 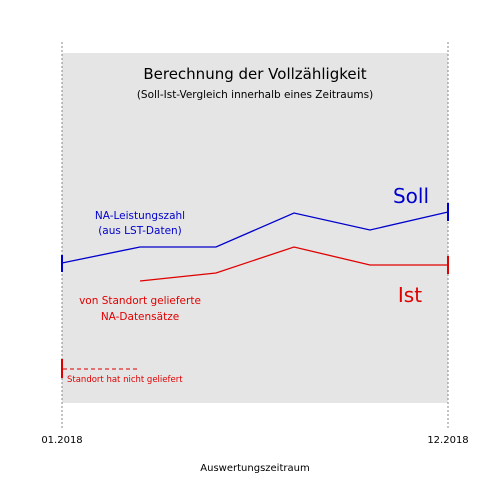 What do you see at coordinates (61, 440) in the screenshot?
I see `axis-start-label: 01.2018` at bounding box center [61, 440].